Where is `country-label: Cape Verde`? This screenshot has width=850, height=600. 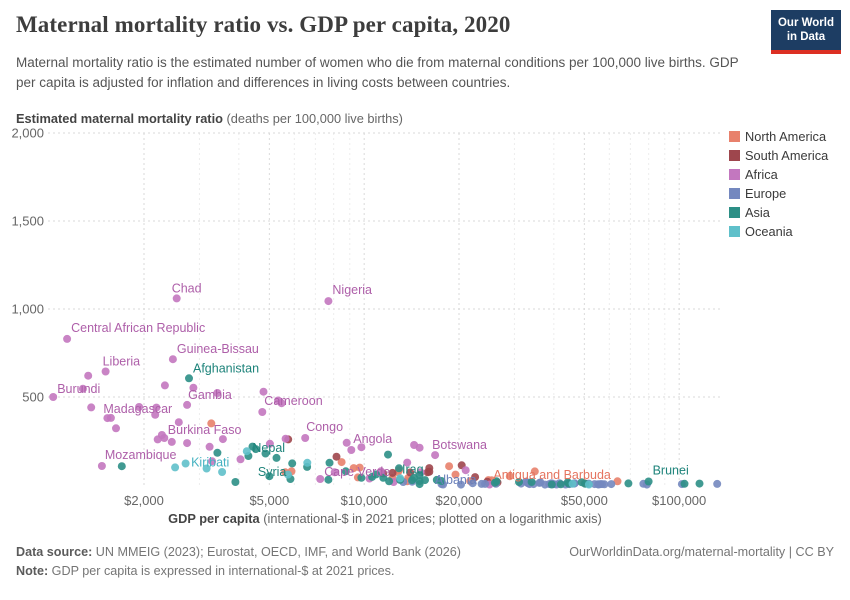
country-label: Cape Verde is located at coordinates (357, 472).